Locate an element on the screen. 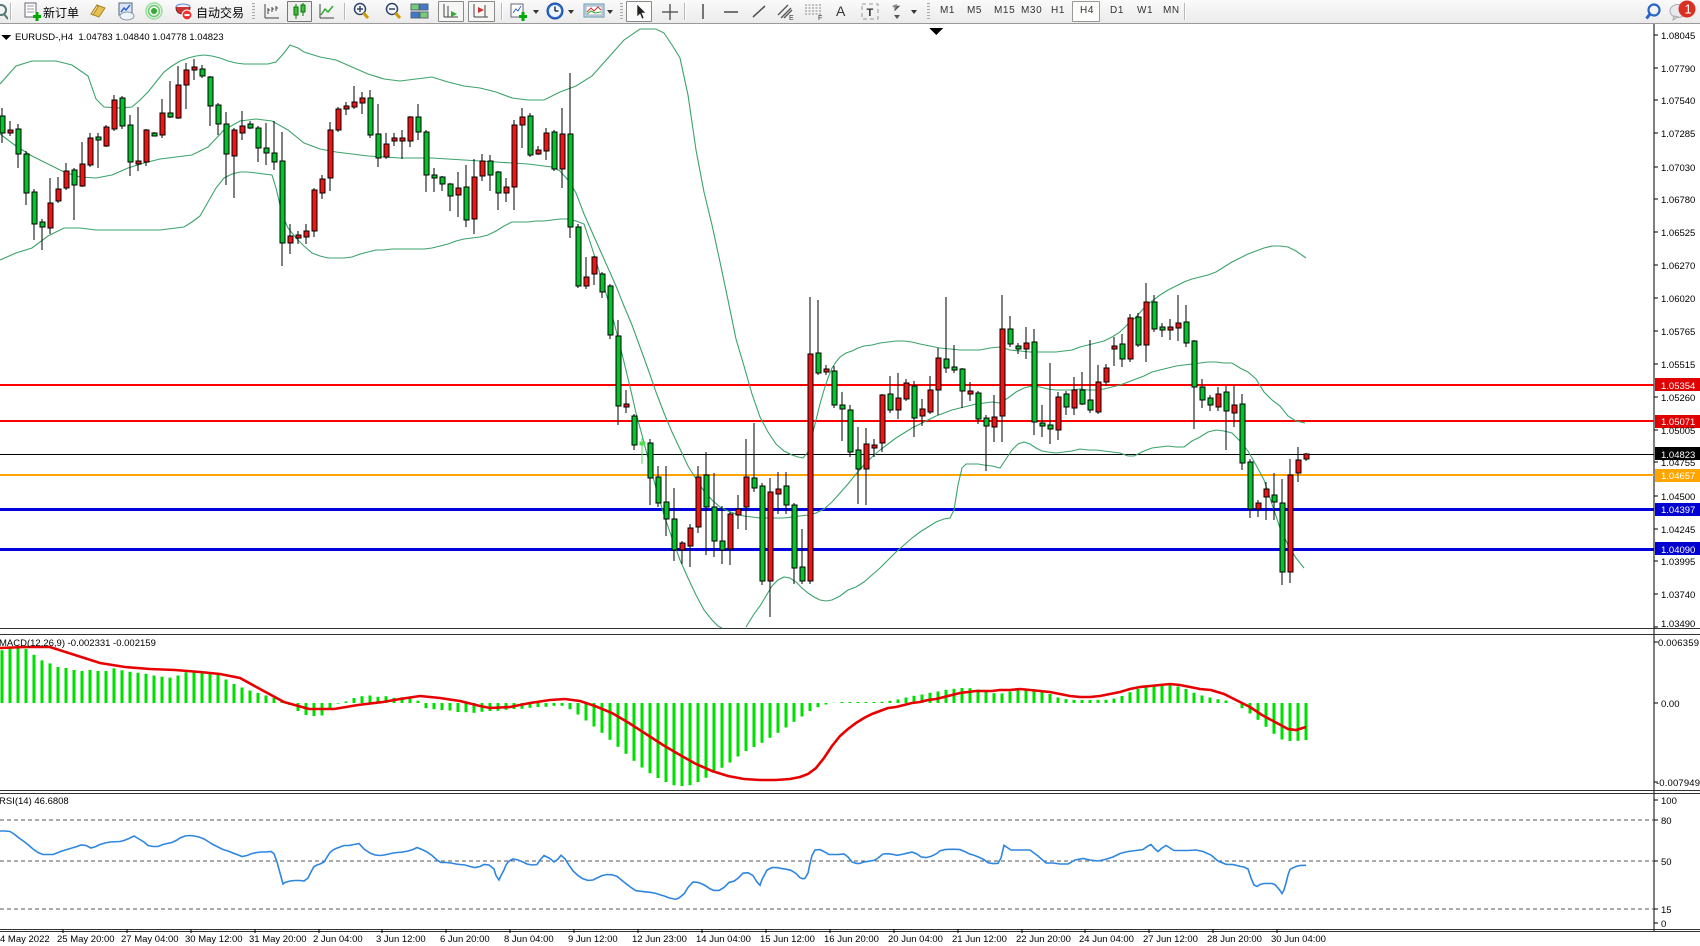 This screenshot has height=946, width=1700. svg-text: 1.04755 is located at coordinates (1678, 463).